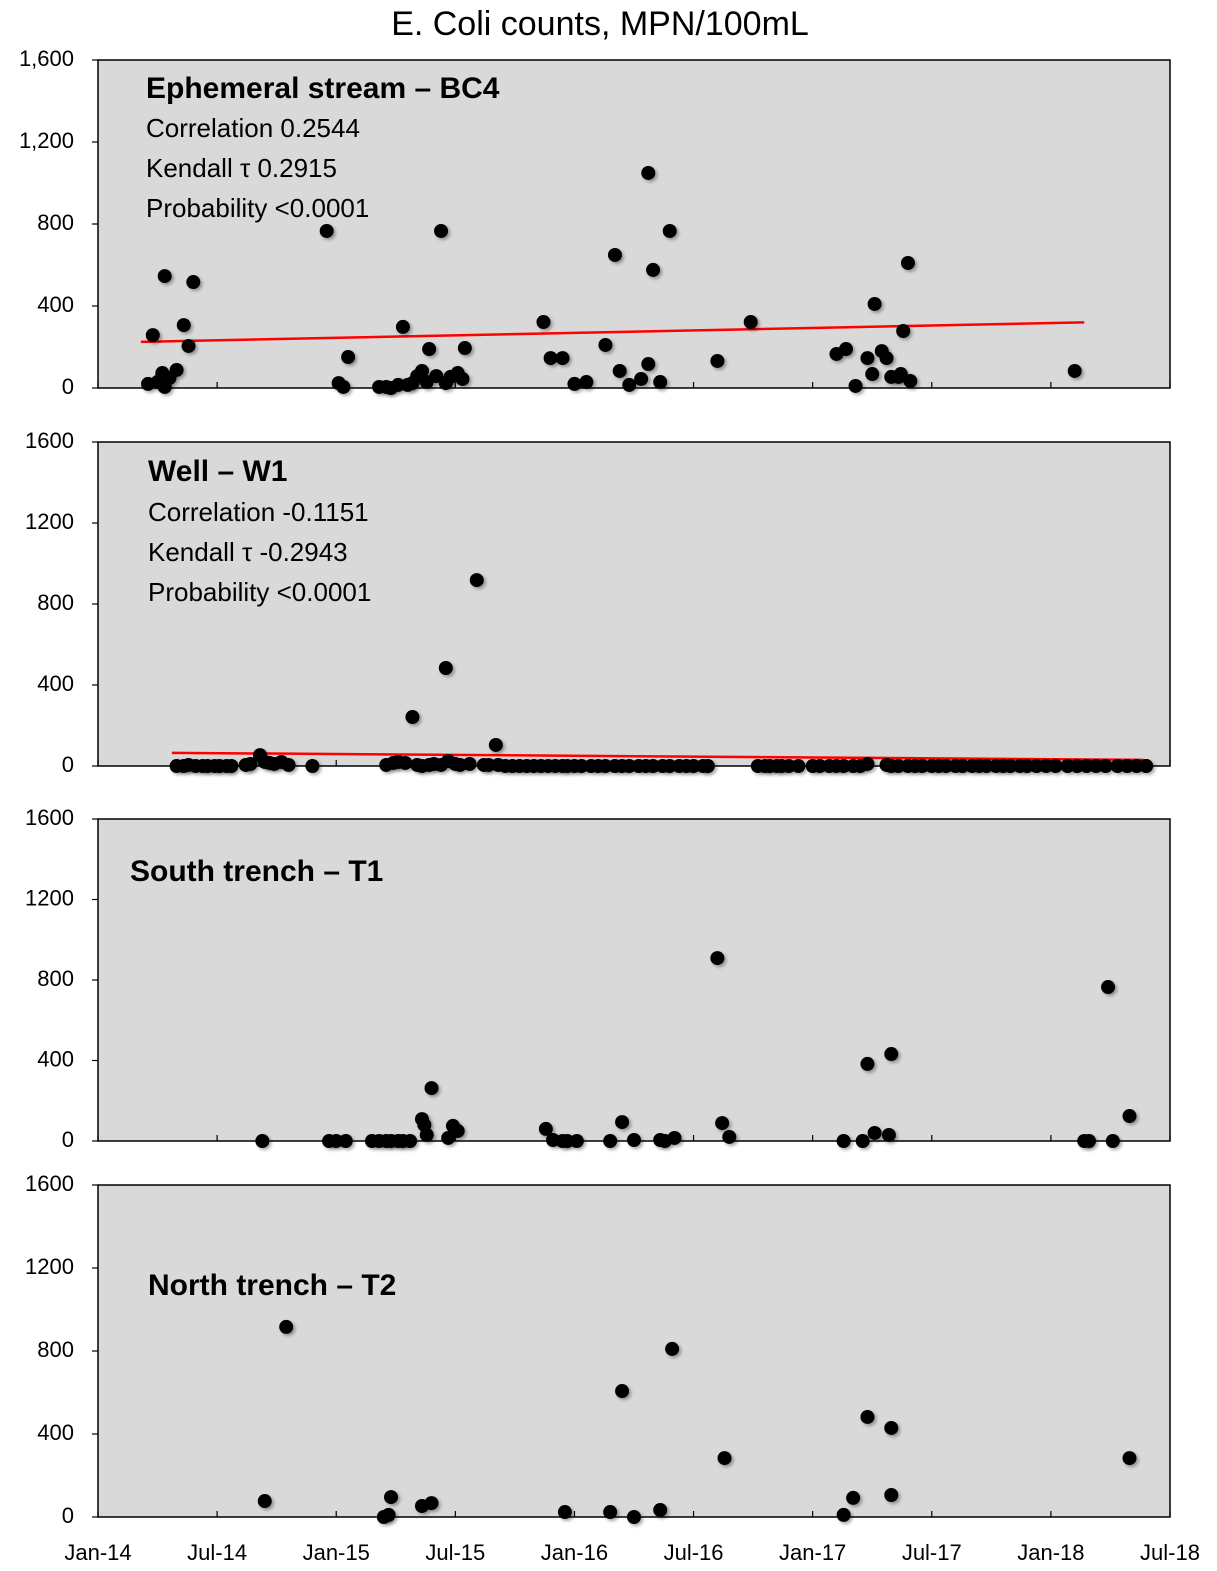 The height and width of the screenshot is (1571, 1217). What do you see at coordinates (46, 140) in the screenshot?
I see `y-tick-label: 1,200` at bounding box center [46, 140].